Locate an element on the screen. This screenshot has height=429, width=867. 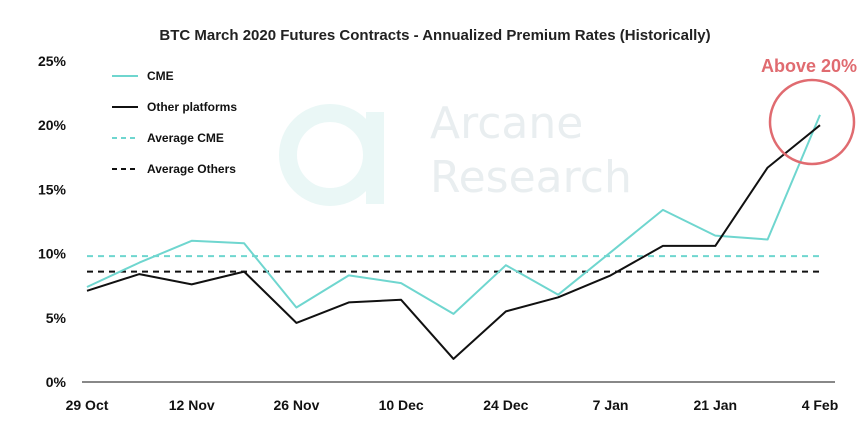
reference-lines is located at coordinates (453, 264).